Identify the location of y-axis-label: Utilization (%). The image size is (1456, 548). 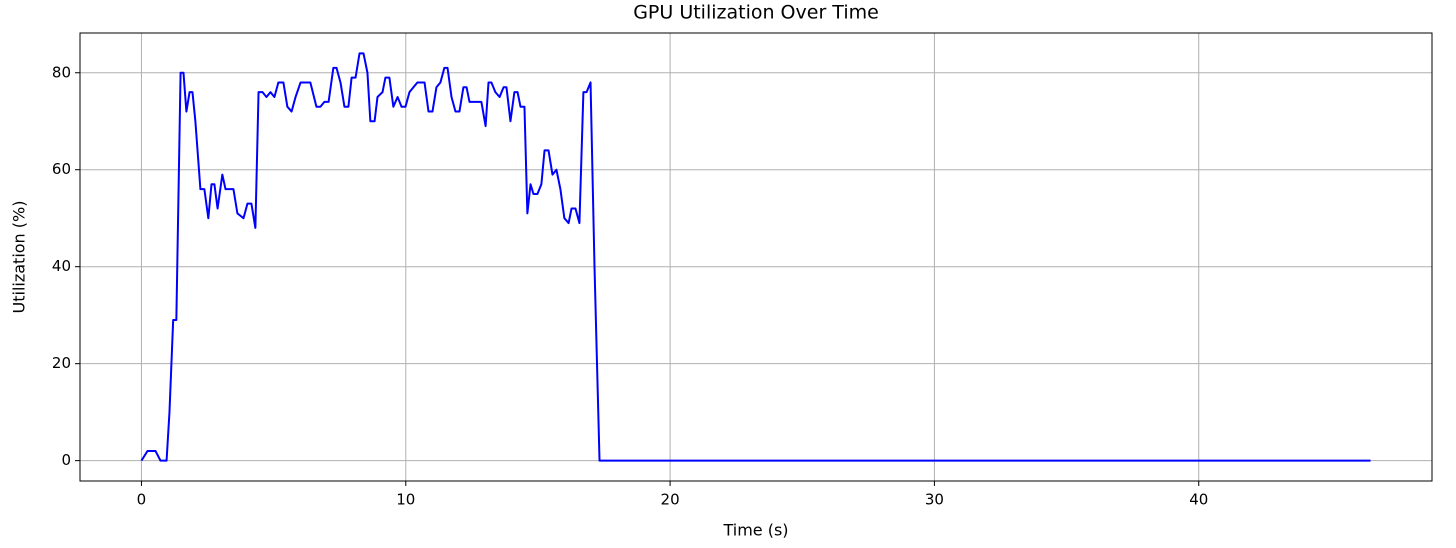
(19, 257).